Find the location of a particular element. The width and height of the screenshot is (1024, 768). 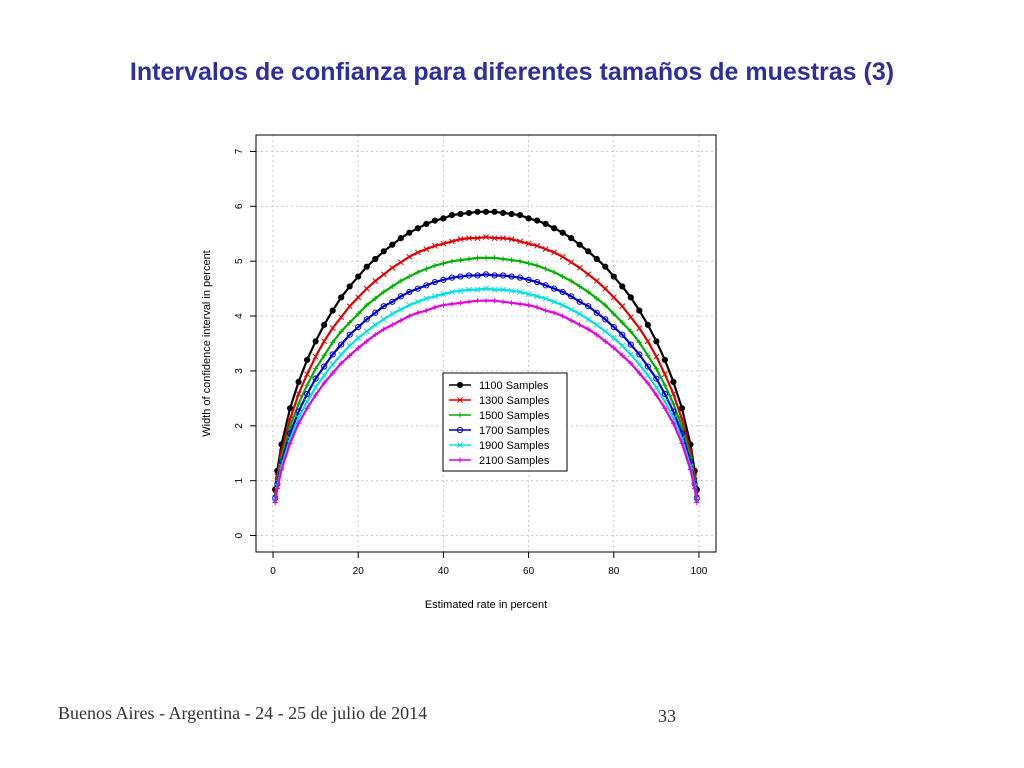

legend-label: 1500 Samples is located at coordinates (514, 416).